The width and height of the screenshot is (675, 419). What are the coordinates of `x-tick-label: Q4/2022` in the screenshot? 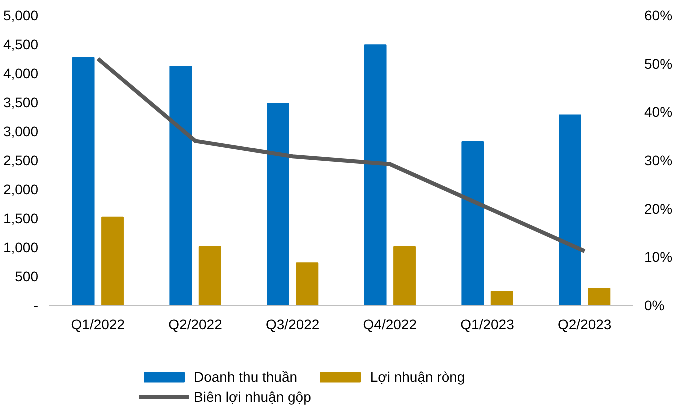 It's located at (390, 324).